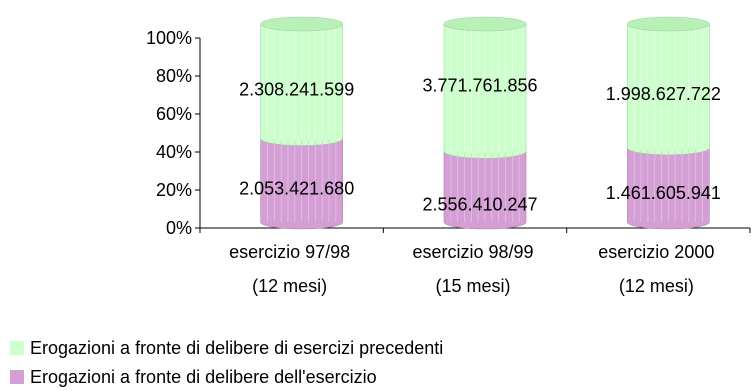  Describe the element at coordinates (479, 86) in the screenshot. I see `data-label-previous-years: 3.771.761.856` at that location.